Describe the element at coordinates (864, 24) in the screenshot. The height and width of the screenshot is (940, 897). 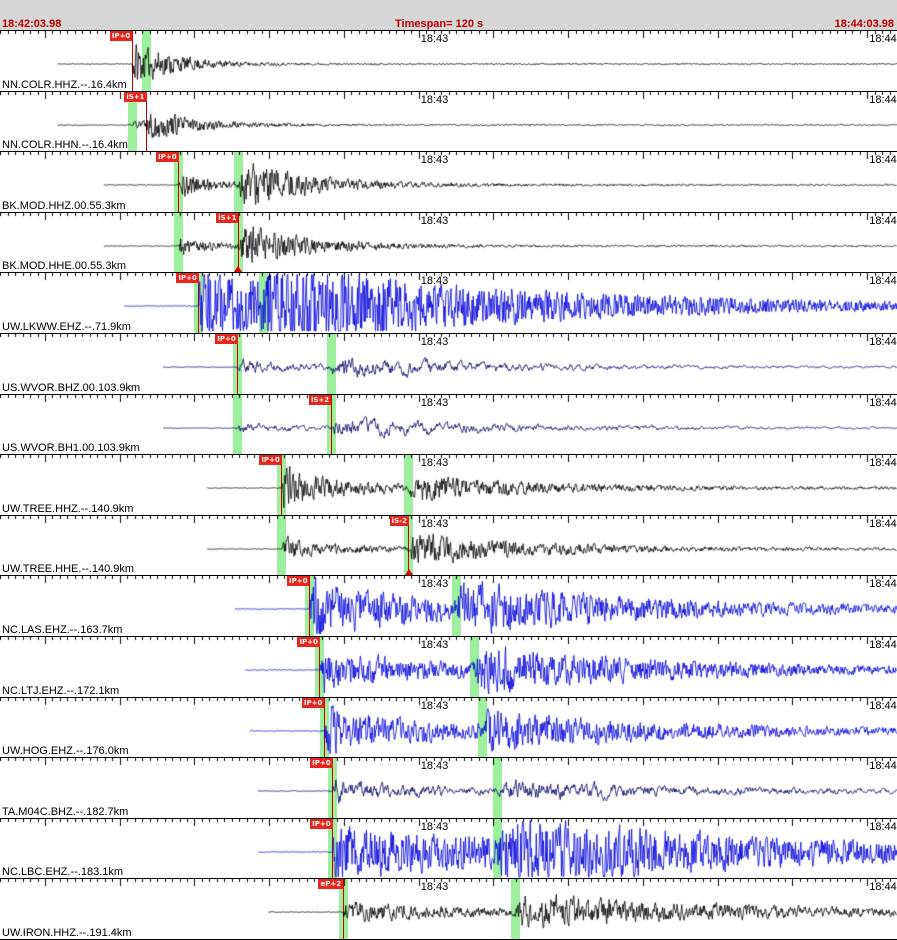
I see `window-end-time: 18:44:03.98` at that location.